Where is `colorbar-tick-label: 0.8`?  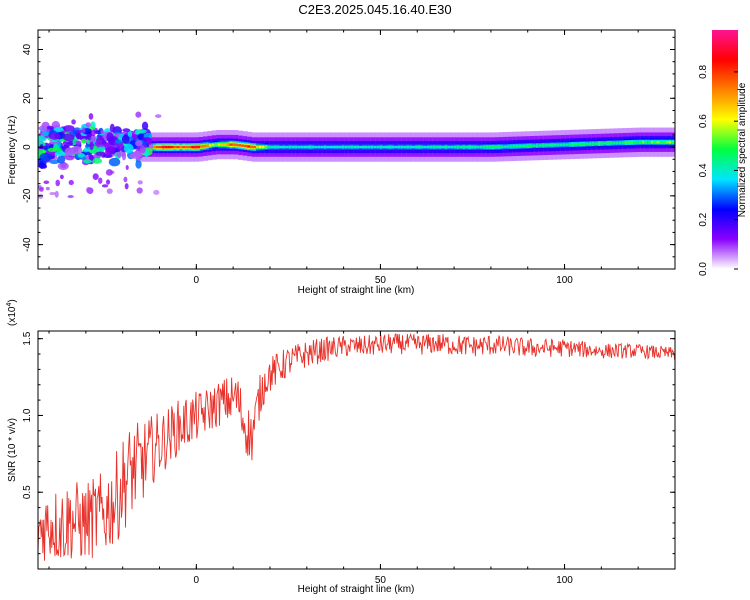 colorbar-tick-label: 0.8 is located at coordinates (703, 71).